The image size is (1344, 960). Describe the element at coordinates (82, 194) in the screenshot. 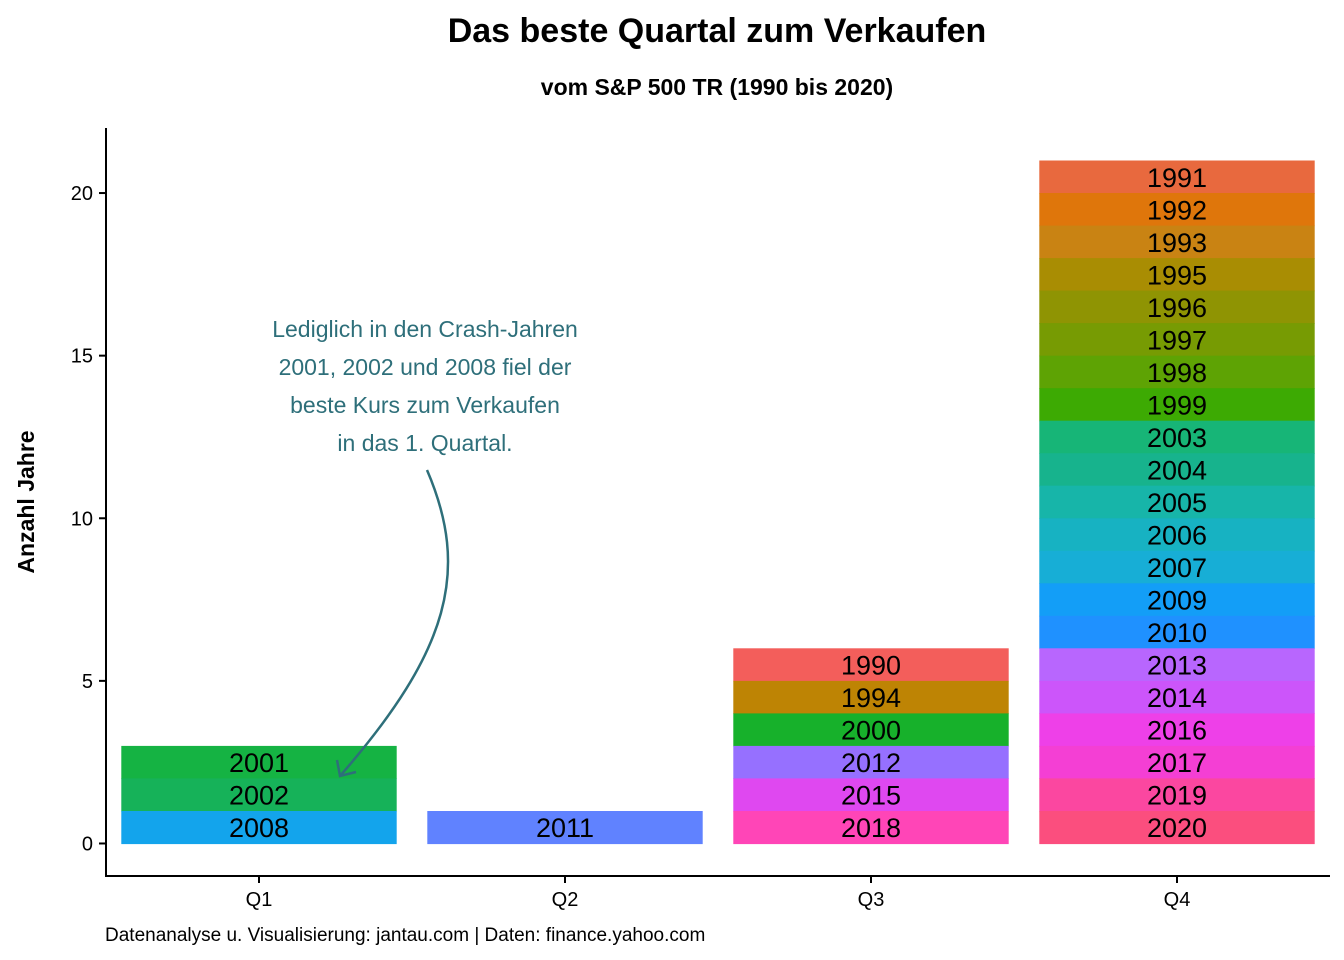

I see `y-tick-label-20: 20` at that location.